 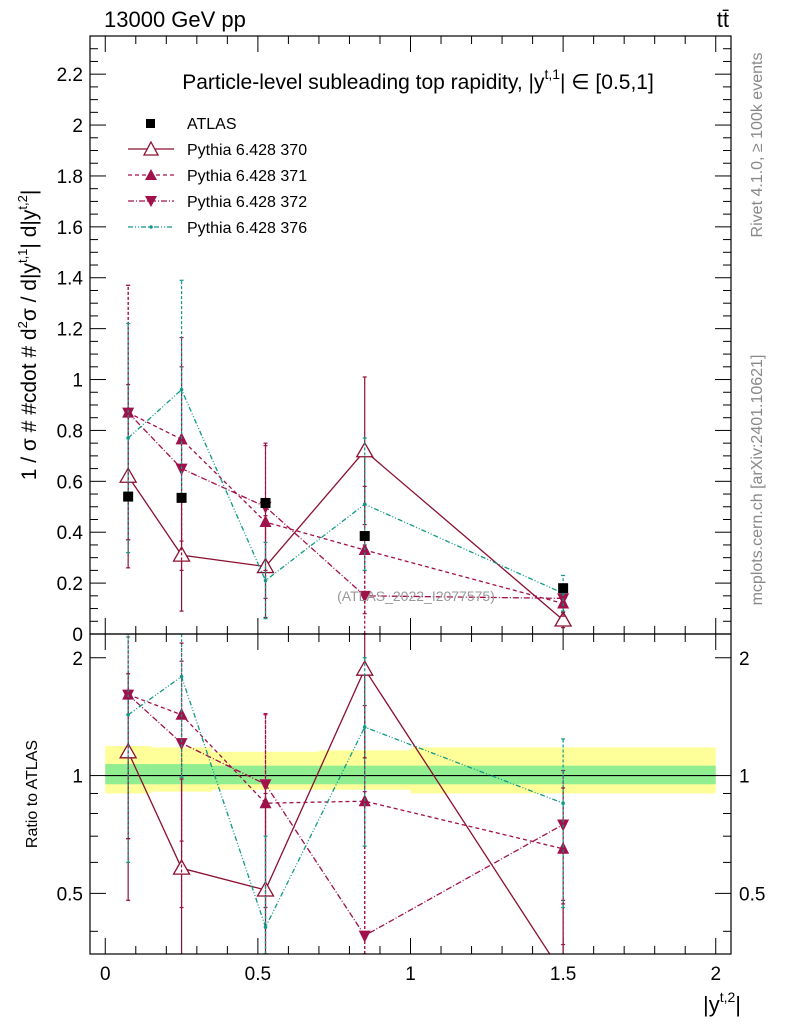 What do you see at coordinates (744, 659) in the screenshot?
I see `ratio-y-tick-label-right: 2` at bounding box center [744, 659].